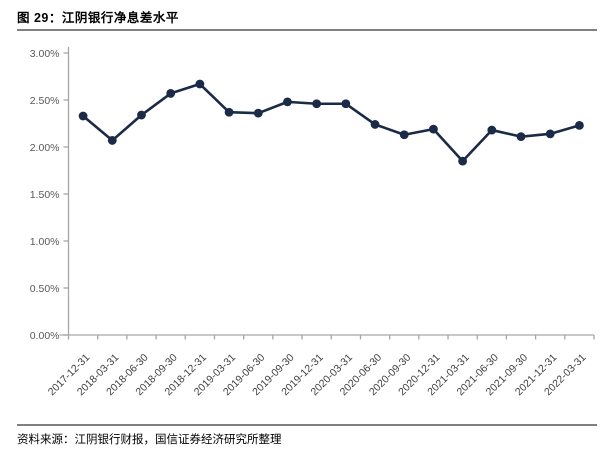 This screenshot has width=613, height=465. I want to click on series-line, so click(331, 122).